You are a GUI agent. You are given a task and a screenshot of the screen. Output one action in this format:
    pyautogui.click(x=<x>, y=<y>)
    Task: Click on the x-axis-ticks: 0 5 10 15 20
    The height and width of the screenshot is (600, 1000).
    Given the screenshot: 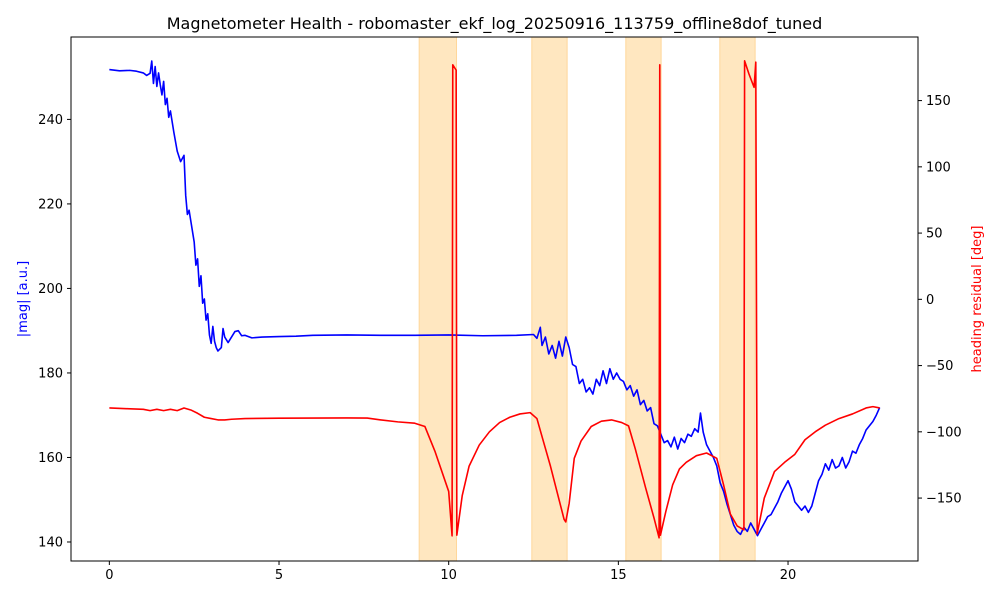 What is the action you would take?
    pyautogui.click(x=450, y=572)
    